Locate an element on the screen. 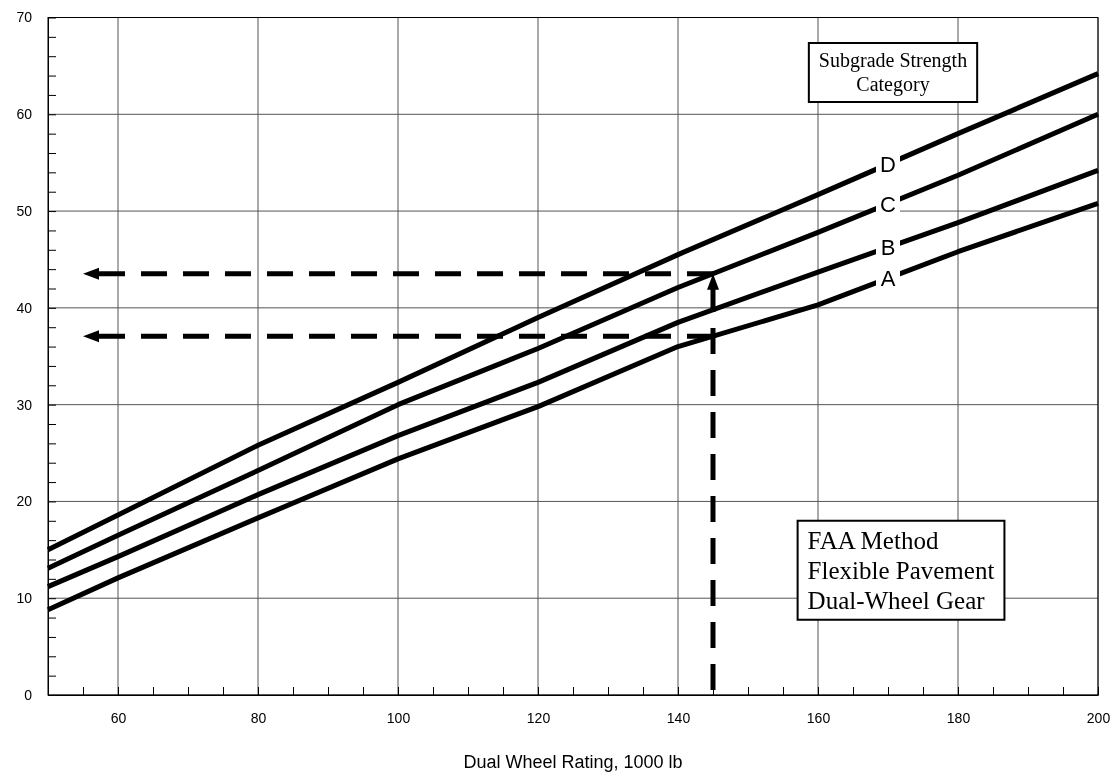 This screenshot has width=1116, height=777. annotation: FAA Method Flexible Pavement Dual-Wheel Gear is located at coordinates (901, 570).